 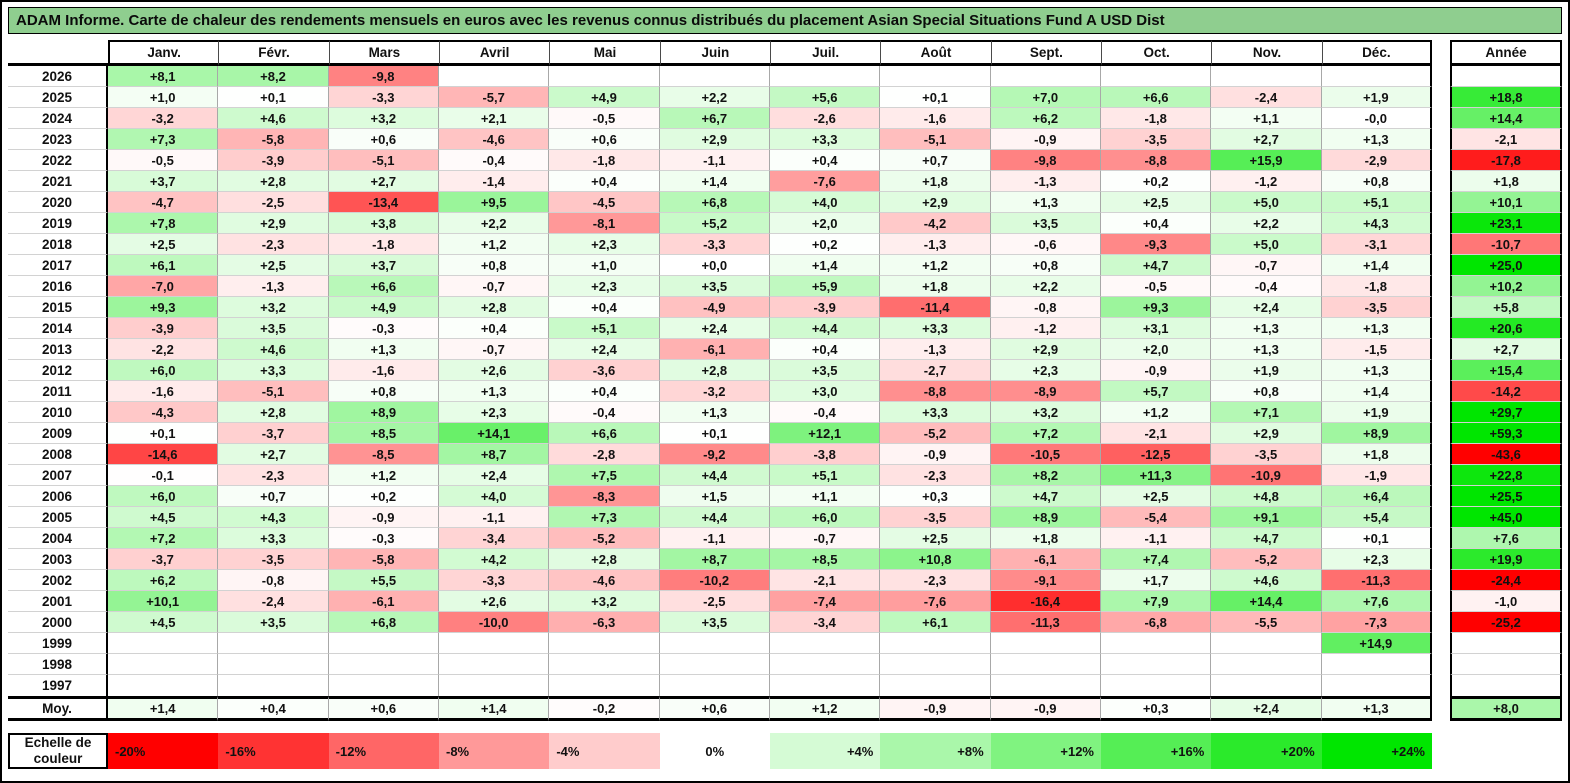 What do you see at coordinates (604, 412) in the screenshot?
I see `heatmap-cell: -0,4` at bounding box center [604, 412].